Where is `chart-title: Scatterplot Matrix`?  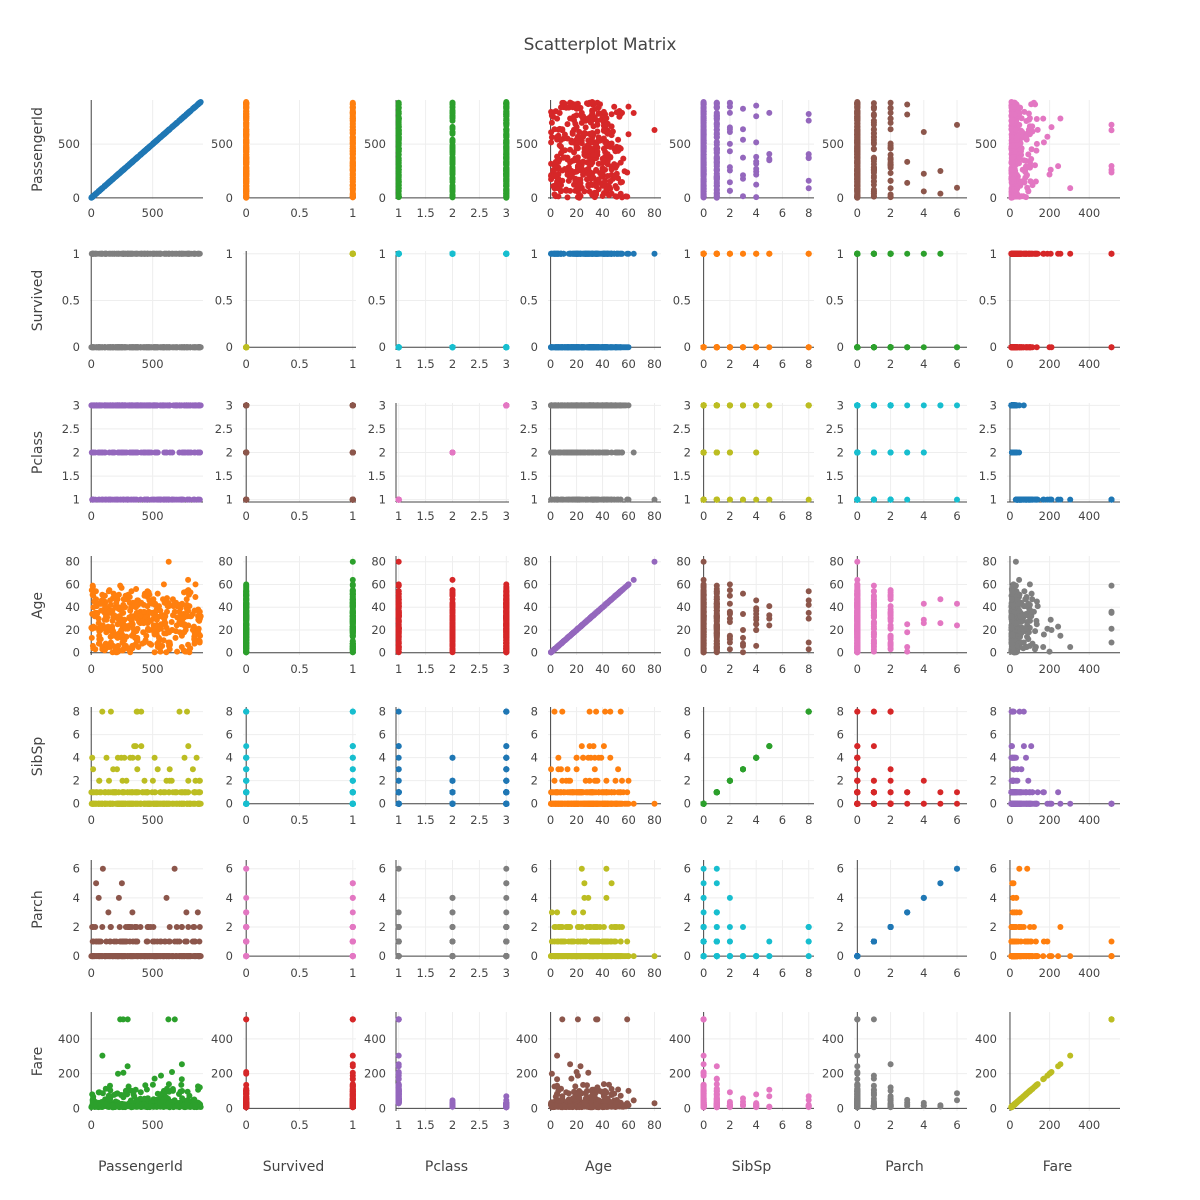
chart-title: Scatterplot Matrix is located at coordinates (600, 45).